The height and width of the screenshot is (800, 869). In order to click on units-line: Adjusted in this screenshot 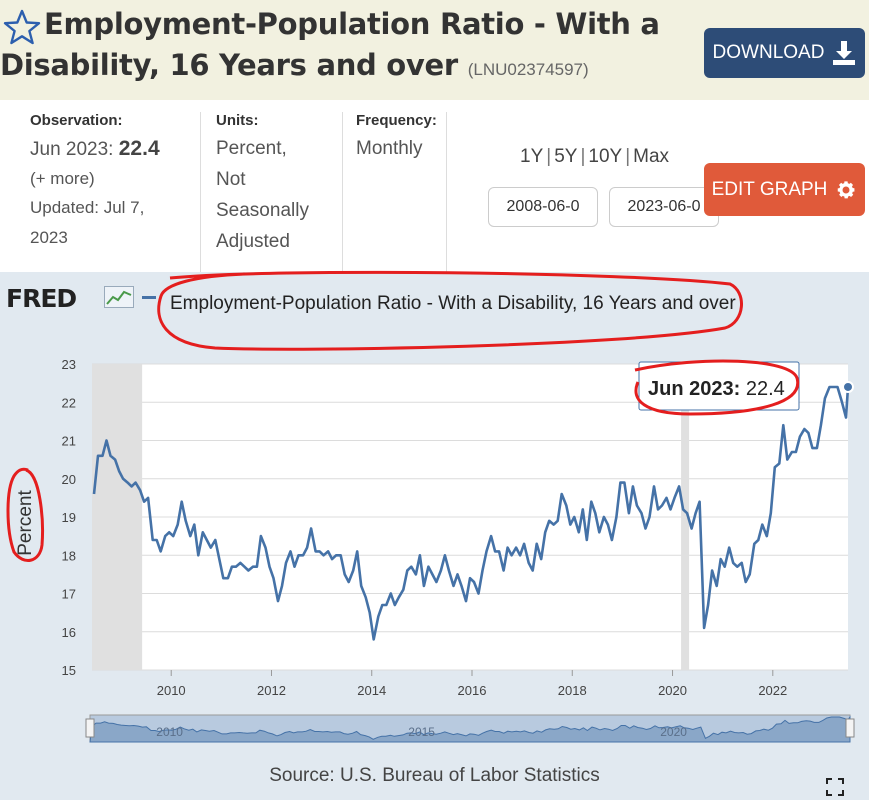, I will do `click(253, 241)`.